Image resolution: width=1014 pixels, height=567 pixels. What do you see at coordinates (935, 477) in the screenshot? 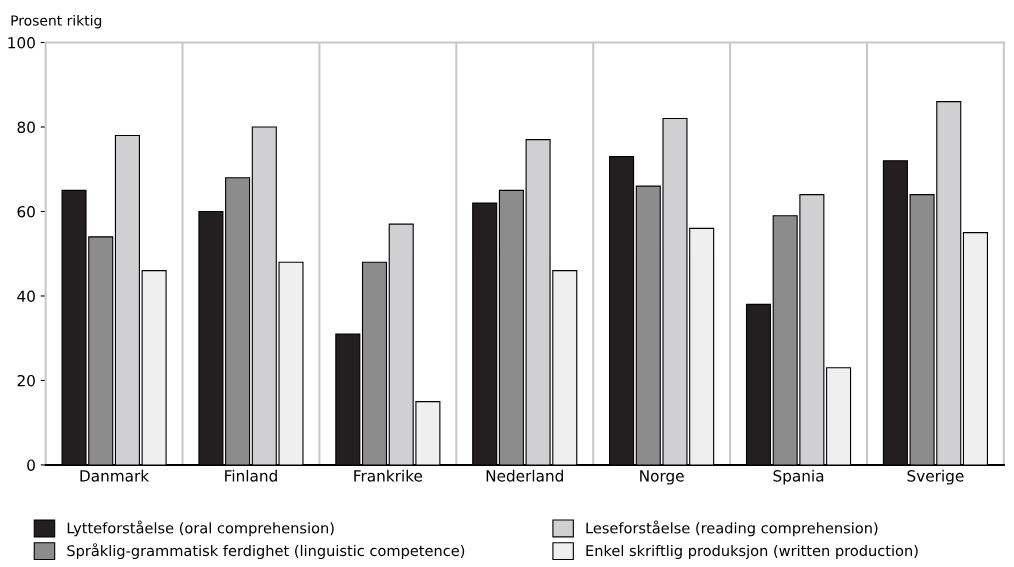
I see `x-tick-label: Sverige` at bounding box center [935, 477].